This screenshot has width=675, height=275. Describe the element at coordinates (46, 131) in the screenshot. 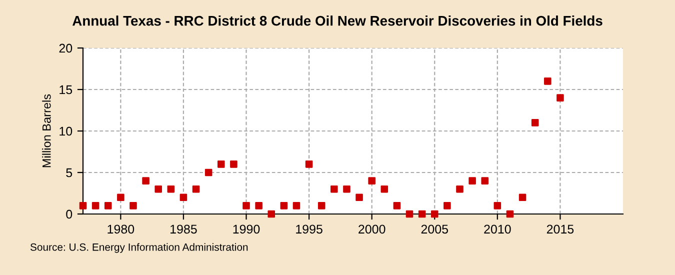

I see `y-axis-title: Million Barrels` at that location.